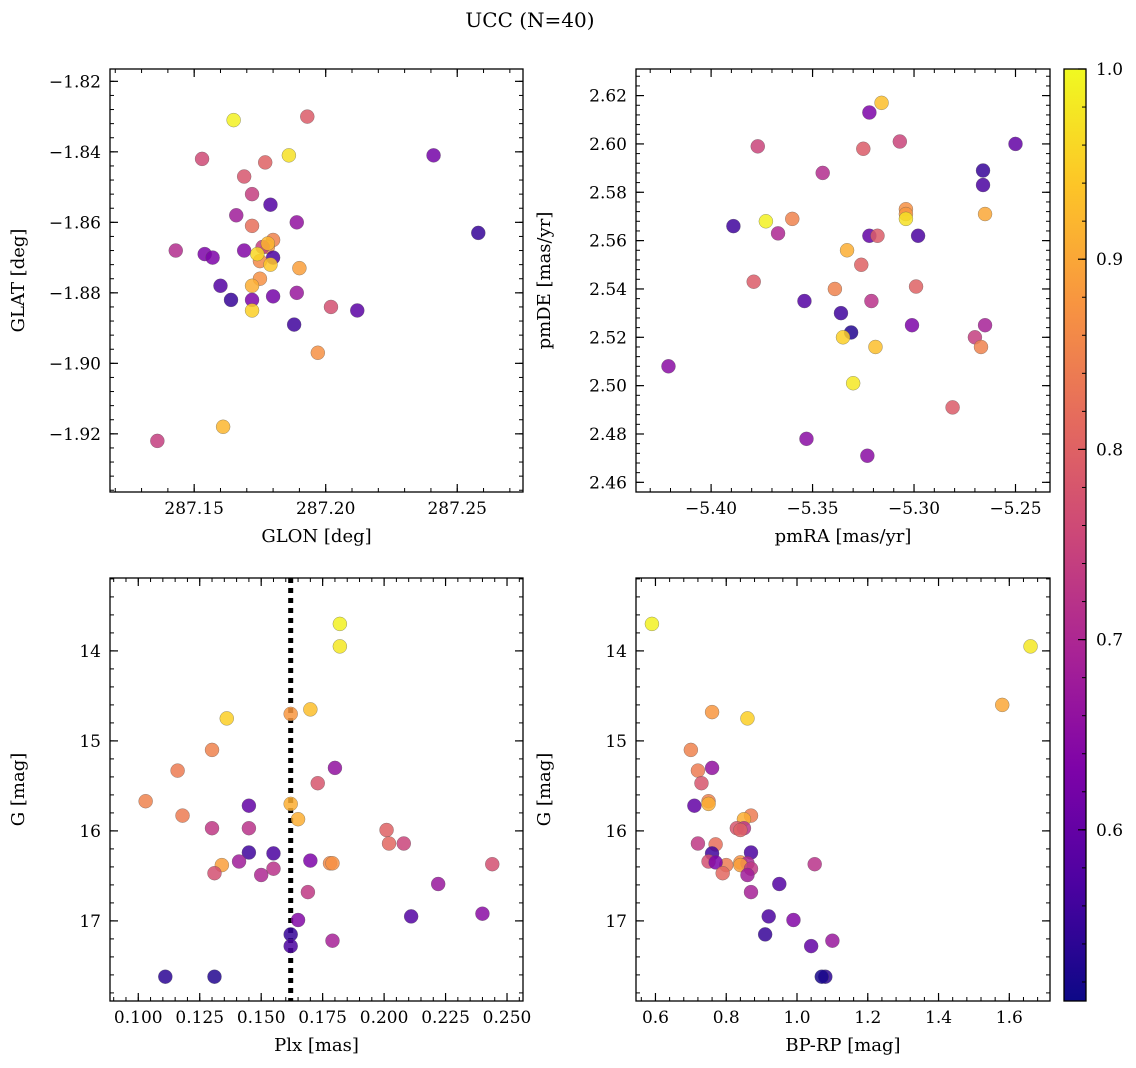 This screenshot has width=1136, height=1068. I want to click on x-tick-label: 287.20, so click(325, 509).